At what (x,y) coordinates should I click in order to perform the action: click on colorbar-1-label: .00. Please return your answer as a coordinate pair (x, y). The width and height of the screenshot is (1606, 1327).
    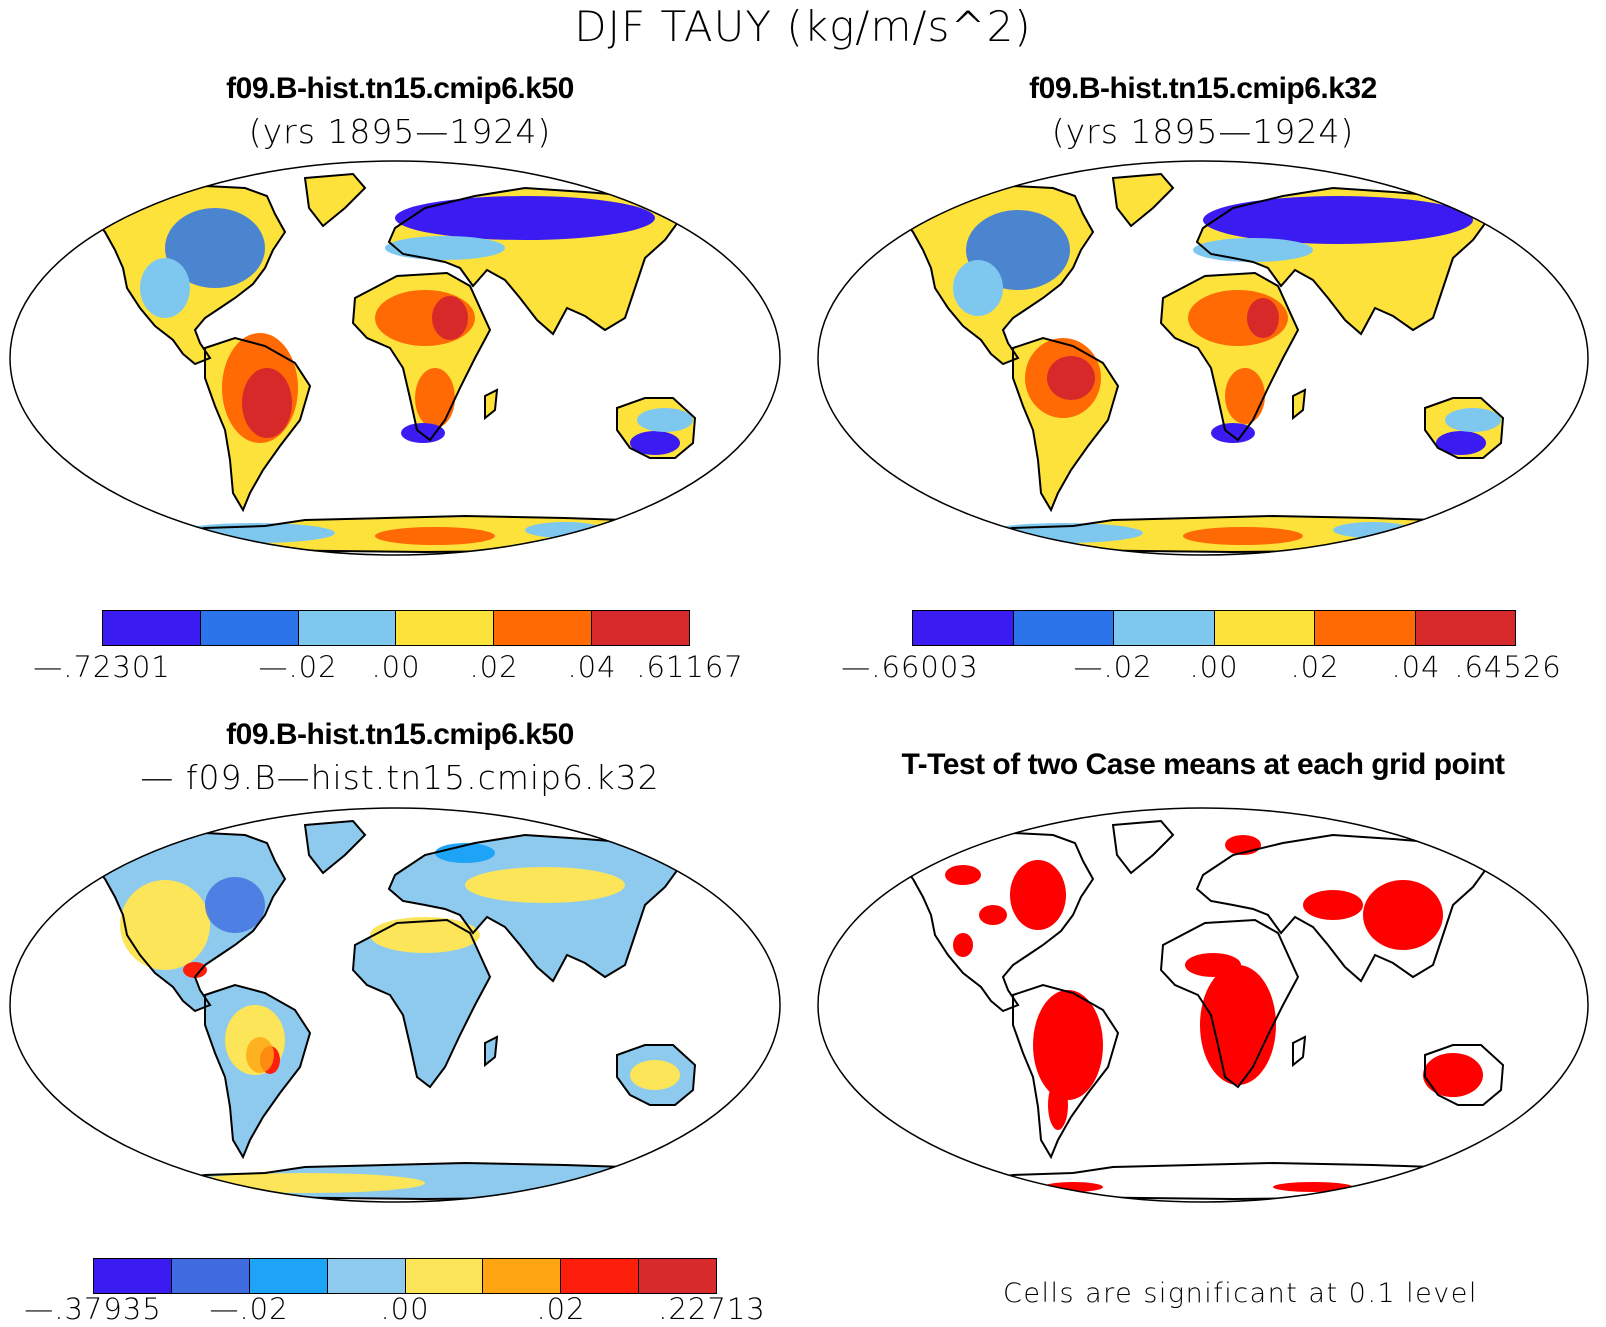
    Looking at the image, I should click on (396, 667).